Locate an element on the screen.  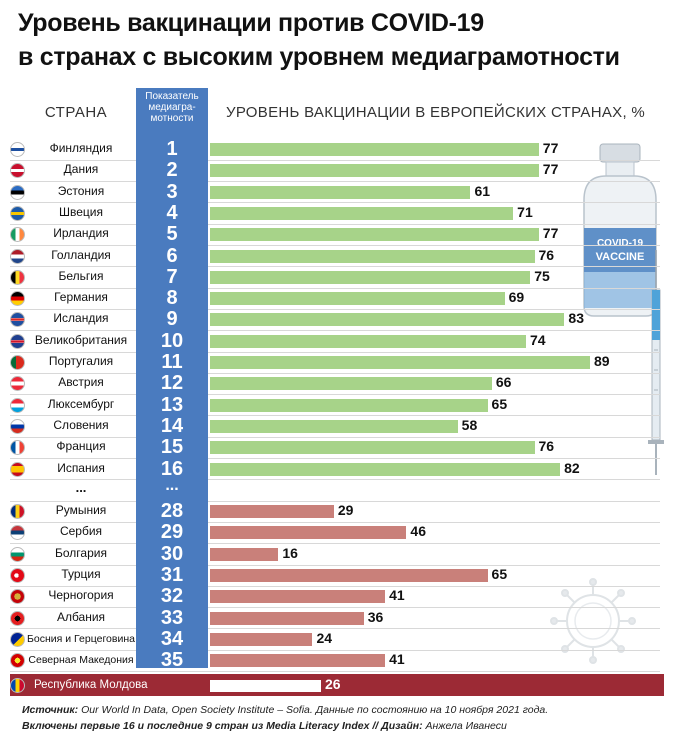
vaccination-value: 74 is located at coordinates (537, 339).